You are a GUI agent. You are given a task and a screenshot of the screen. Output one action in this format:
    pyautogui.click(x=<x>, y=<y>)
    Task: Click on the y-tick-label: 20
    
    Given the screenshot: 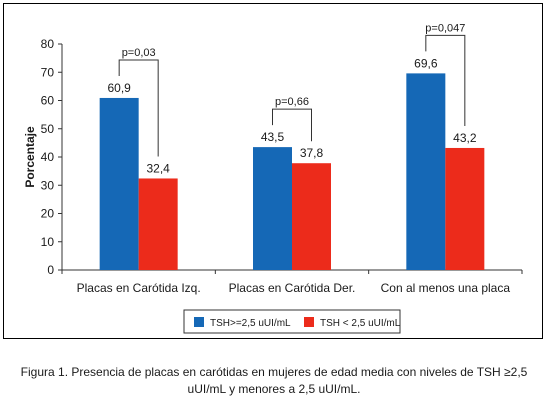 What is the action you would take?
    pyautogui.click(x=48, y=214)
    